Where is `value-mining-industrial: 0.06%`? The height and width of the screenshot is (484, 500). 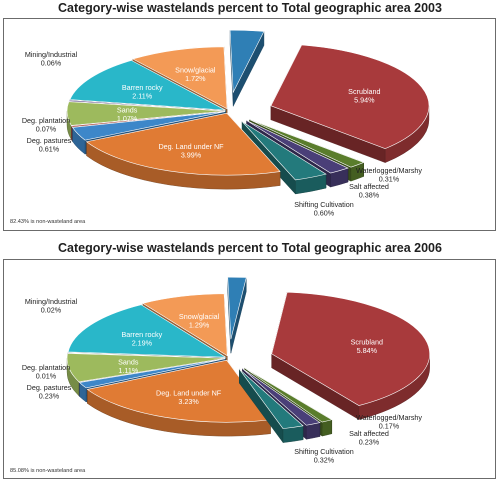 value-mining-industrial: 0.06% is located at coordinates (51, 63).